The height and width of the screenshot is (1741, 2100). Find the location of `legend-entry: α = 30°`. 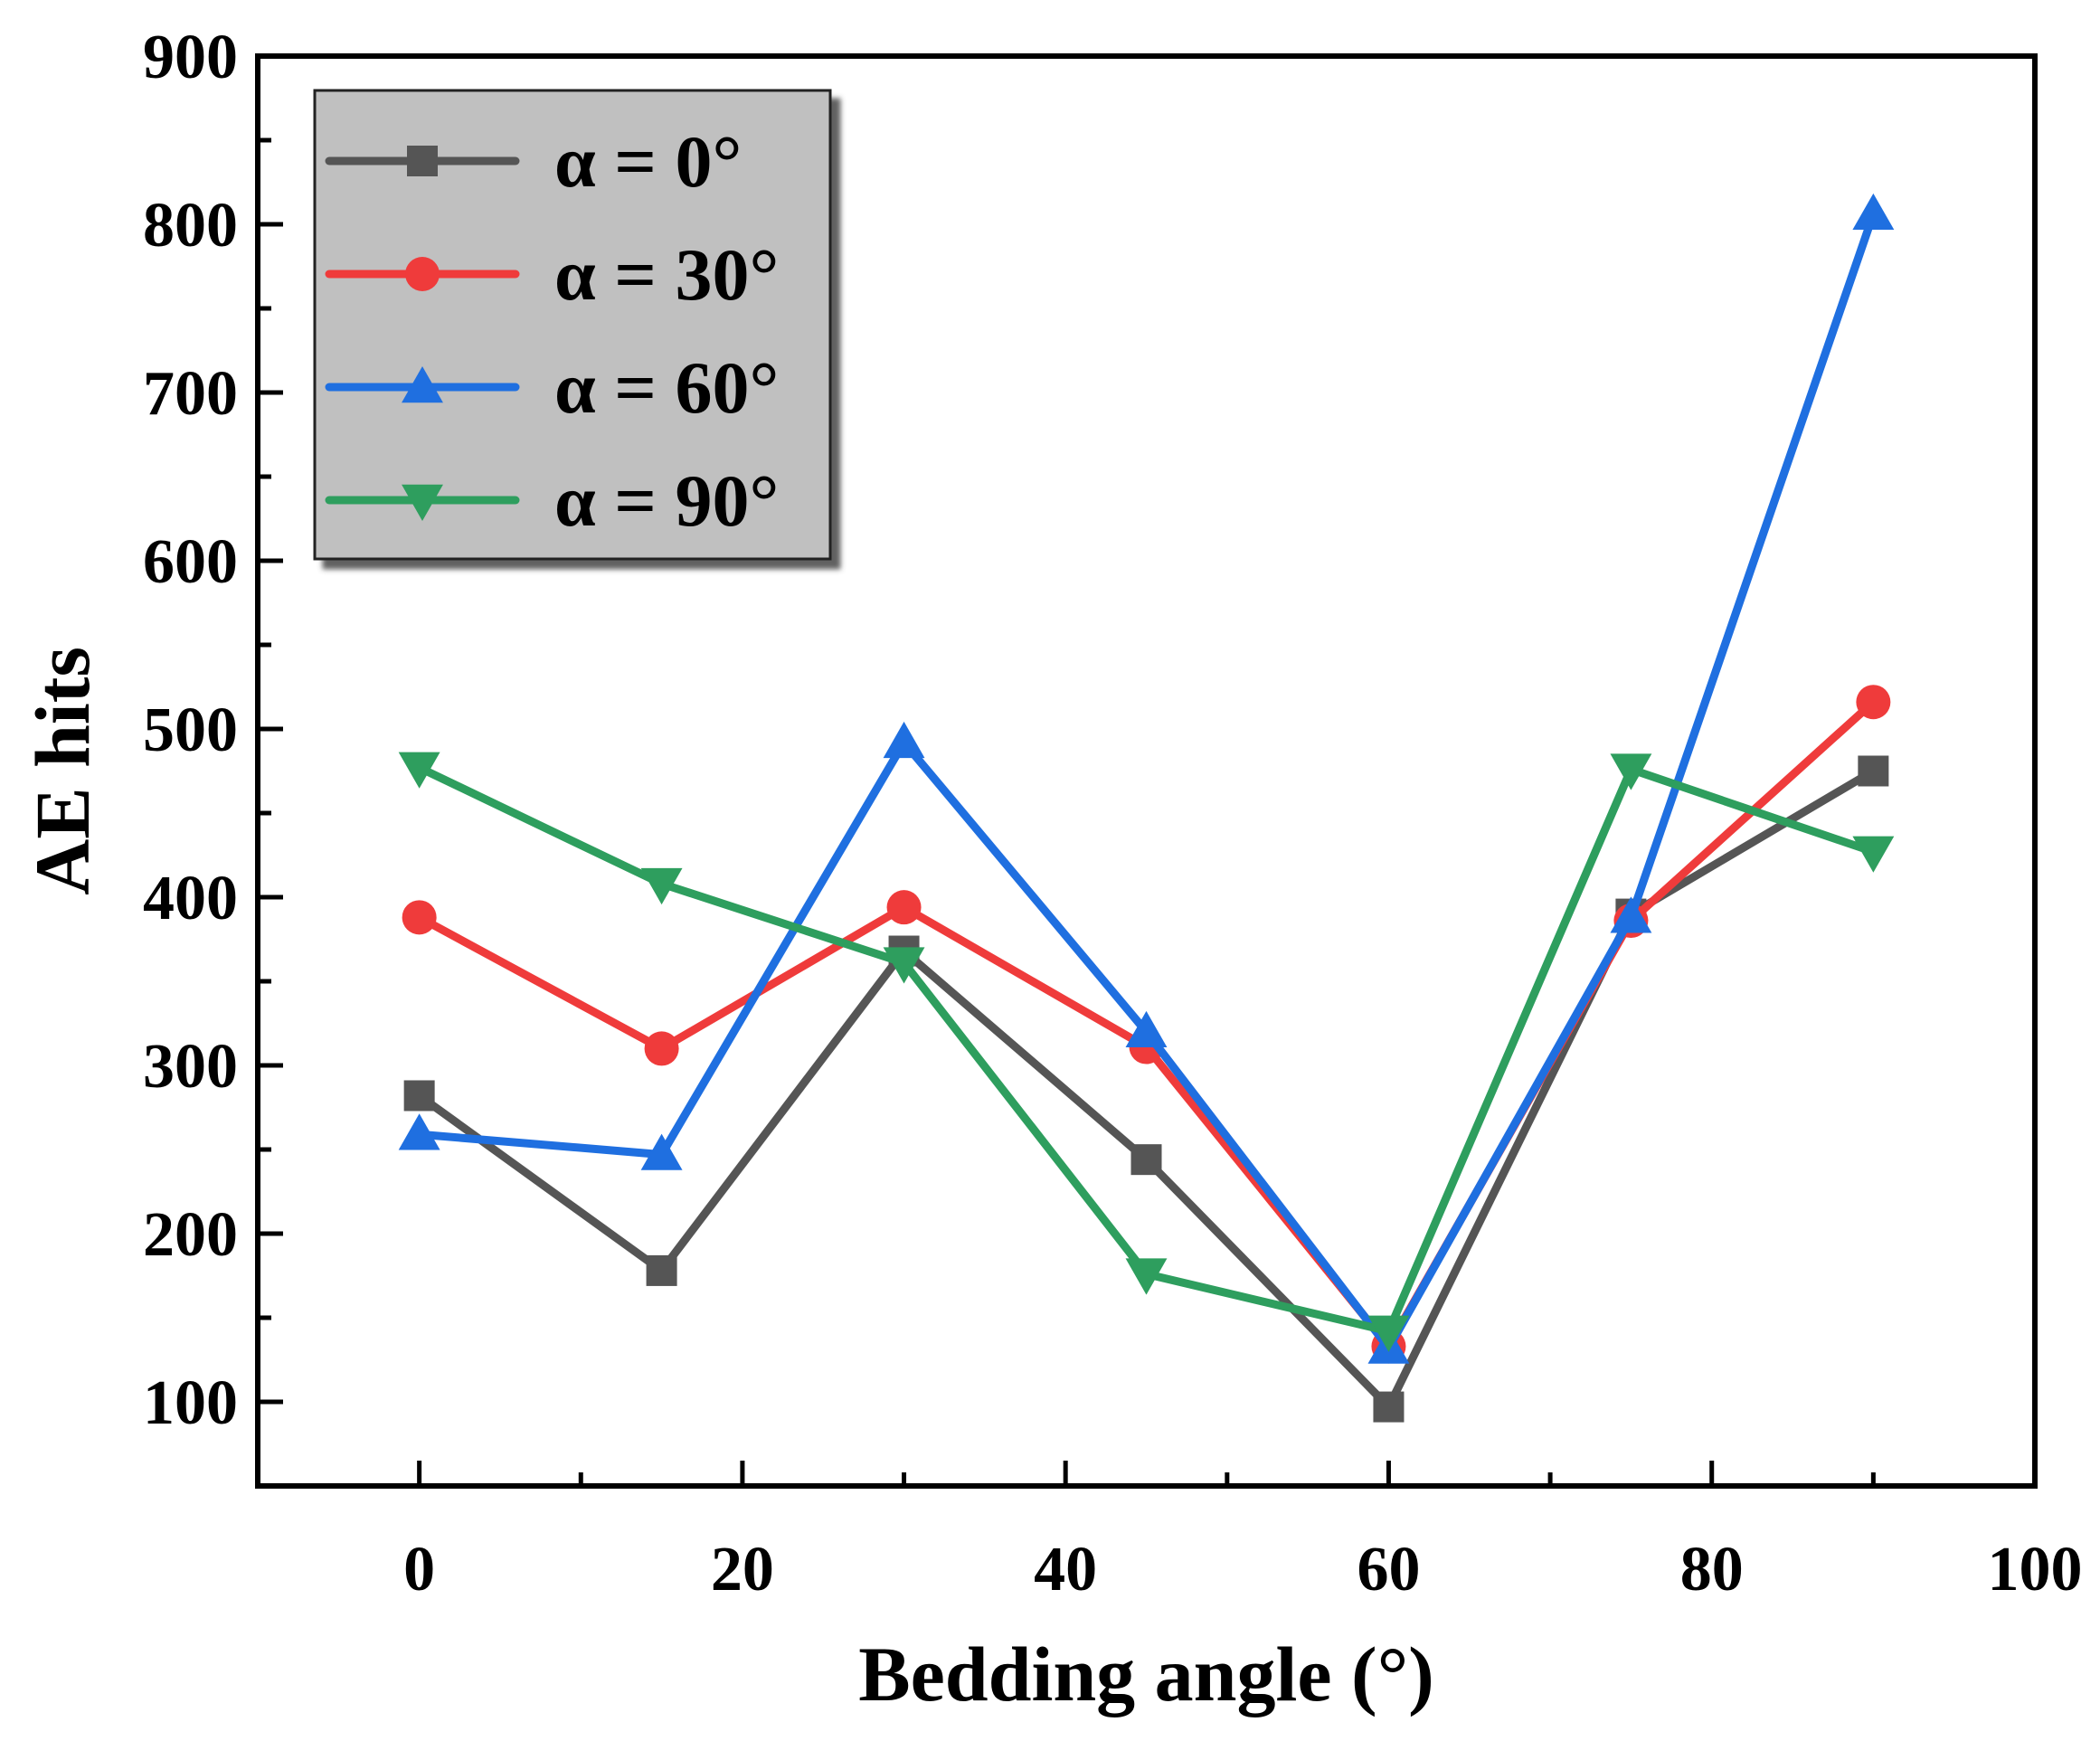

legend-entry: α = 30° is located at coordinates (552, 274).